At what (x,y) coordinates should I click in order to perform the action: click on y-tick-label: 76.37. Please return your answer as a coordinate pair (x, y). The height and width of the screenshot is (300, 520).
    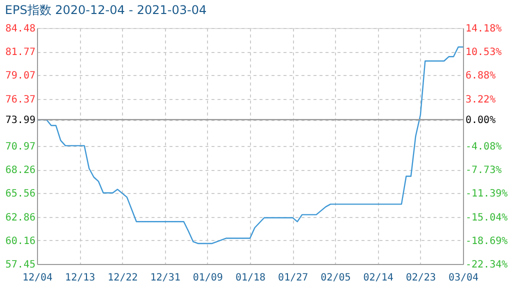
    Looking at the image, I should click on (20, 100).